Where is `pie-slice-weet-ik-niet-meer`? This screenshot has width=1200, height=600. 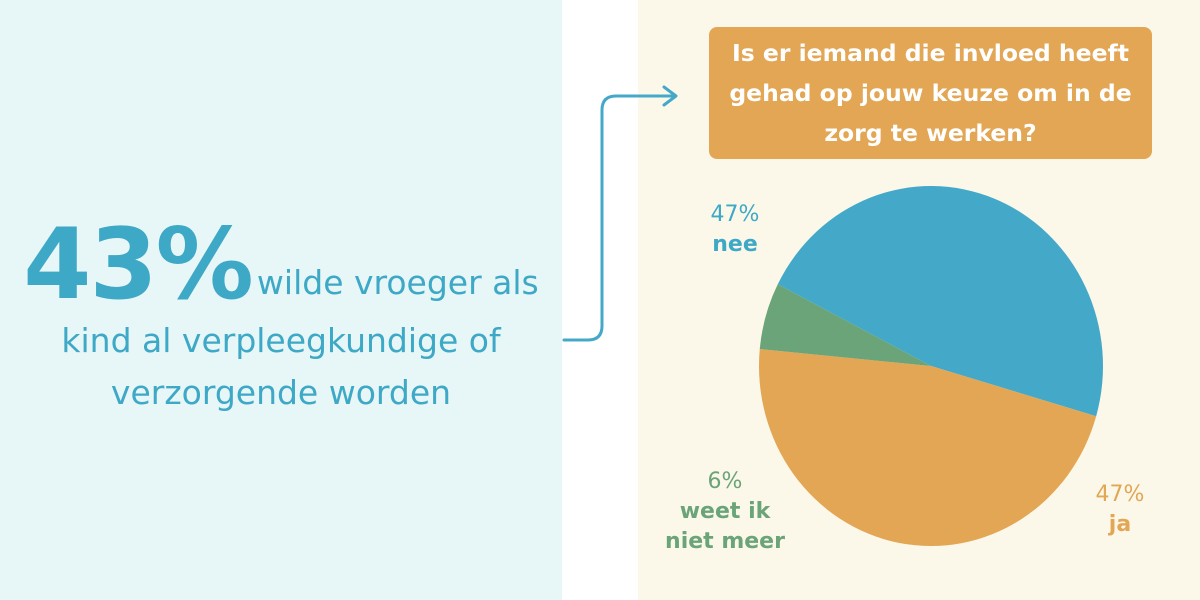 pie-slice-weet-ik-niet-meer is located at coordinates (845, 325).